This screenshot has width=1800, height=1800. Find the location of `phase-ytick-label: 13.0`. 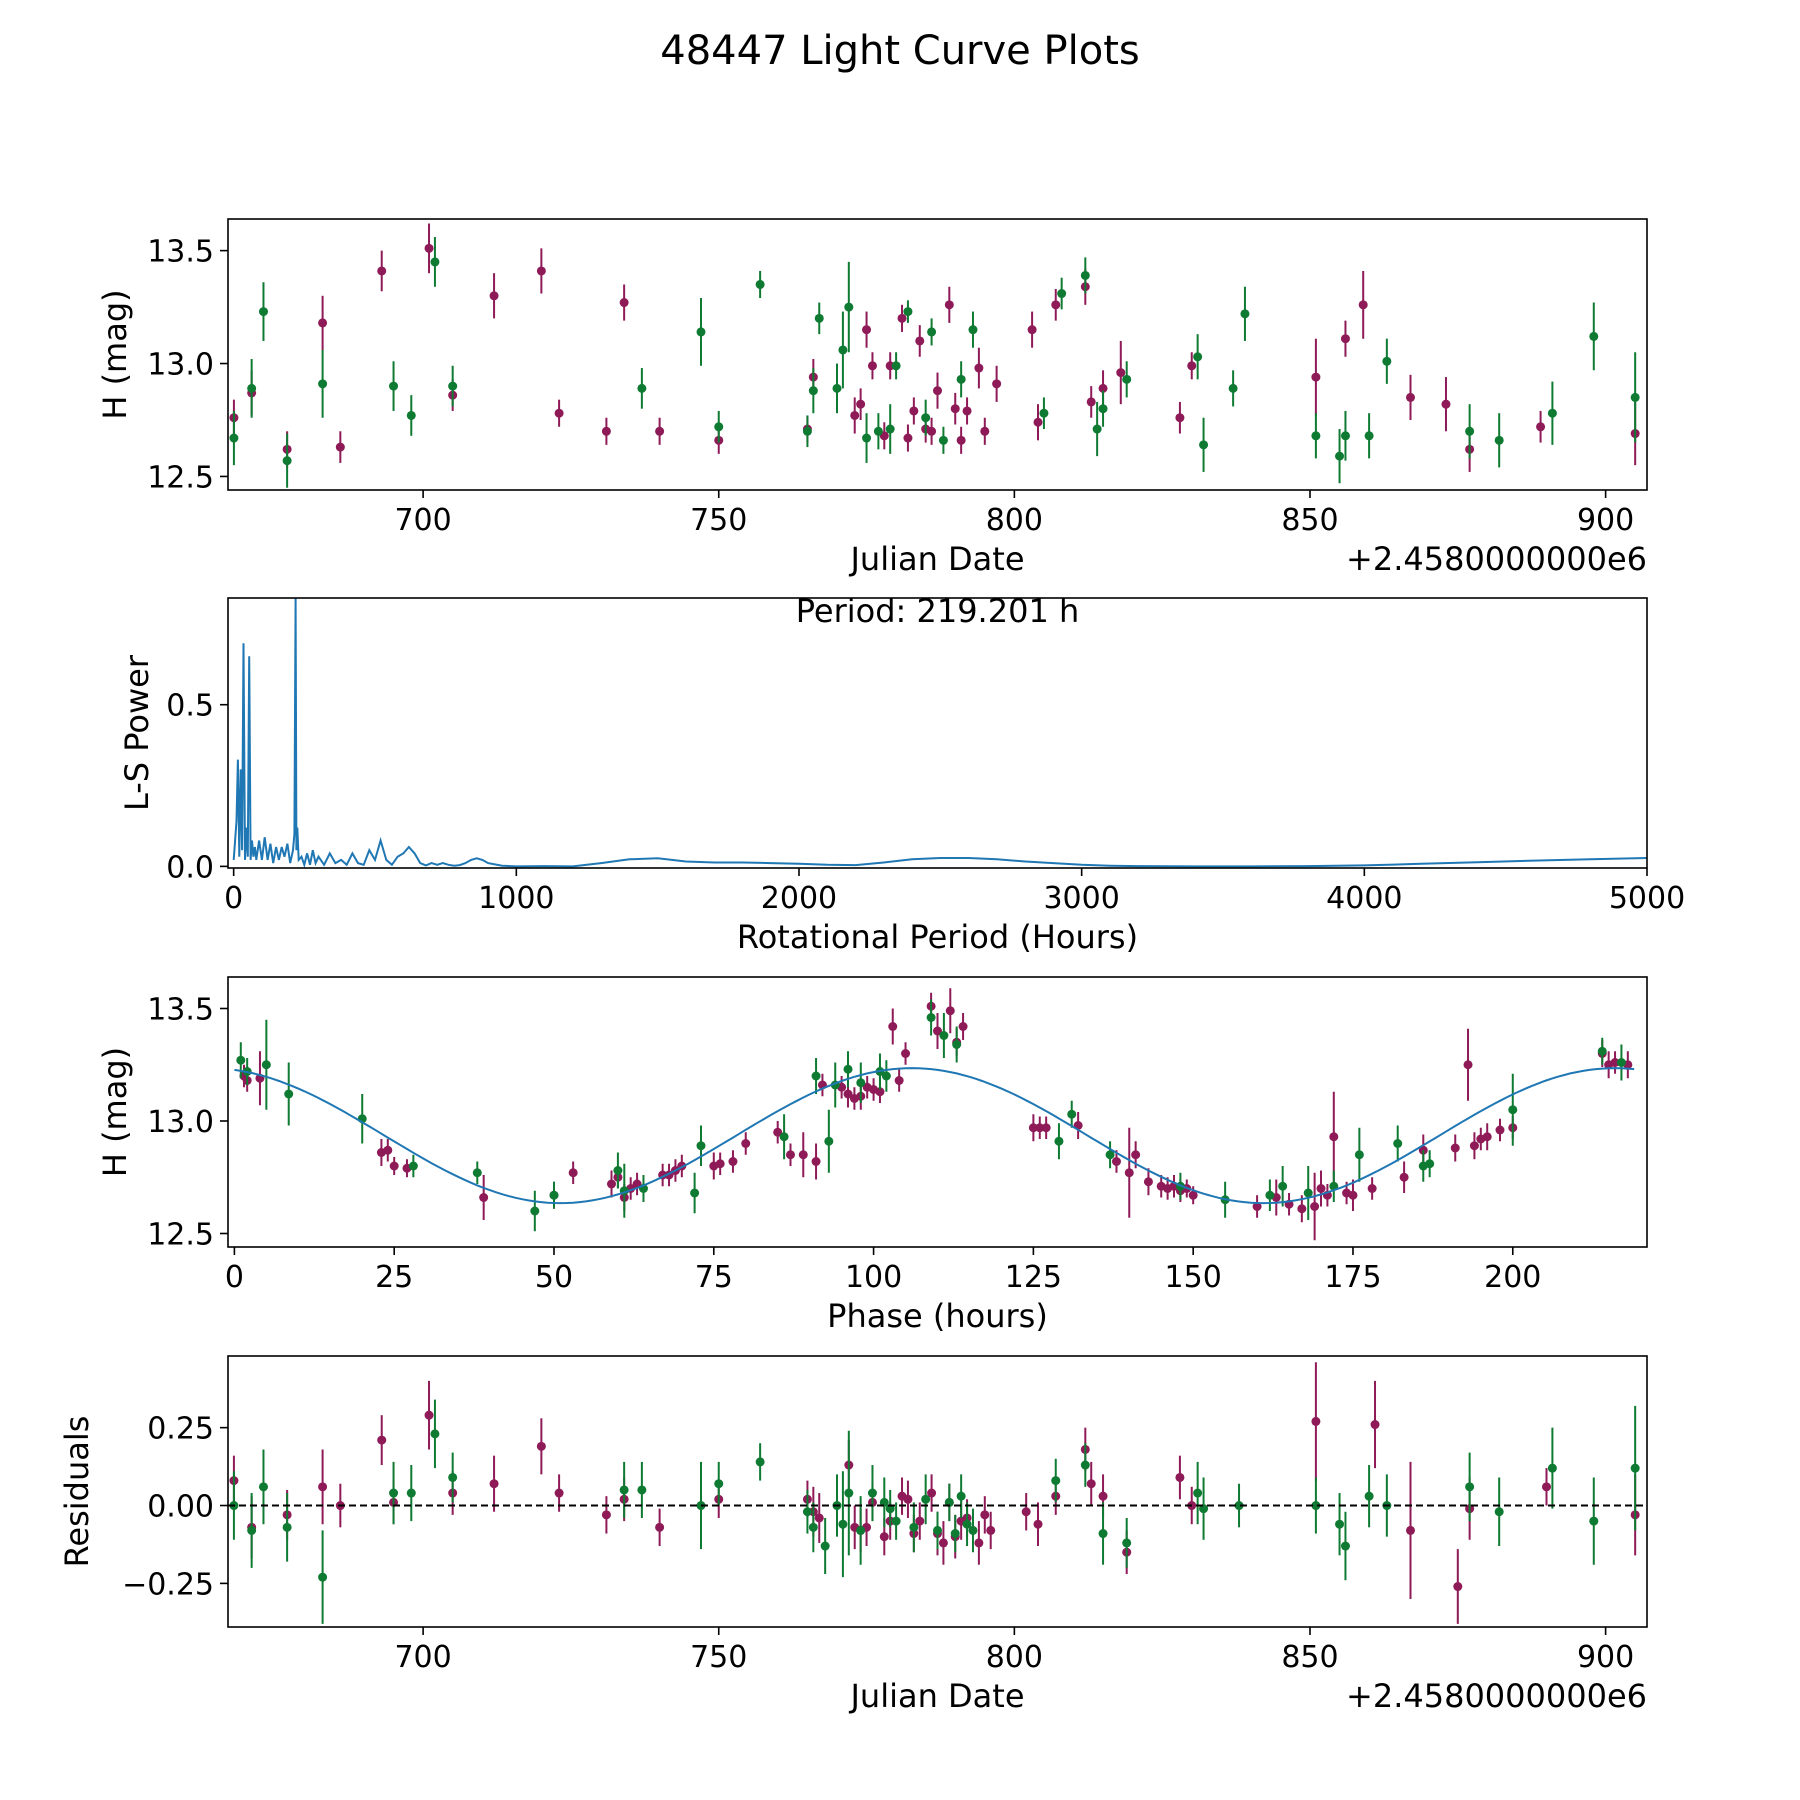

phase-ytick-label: 13.0 is located at coordinates (180, 1122).